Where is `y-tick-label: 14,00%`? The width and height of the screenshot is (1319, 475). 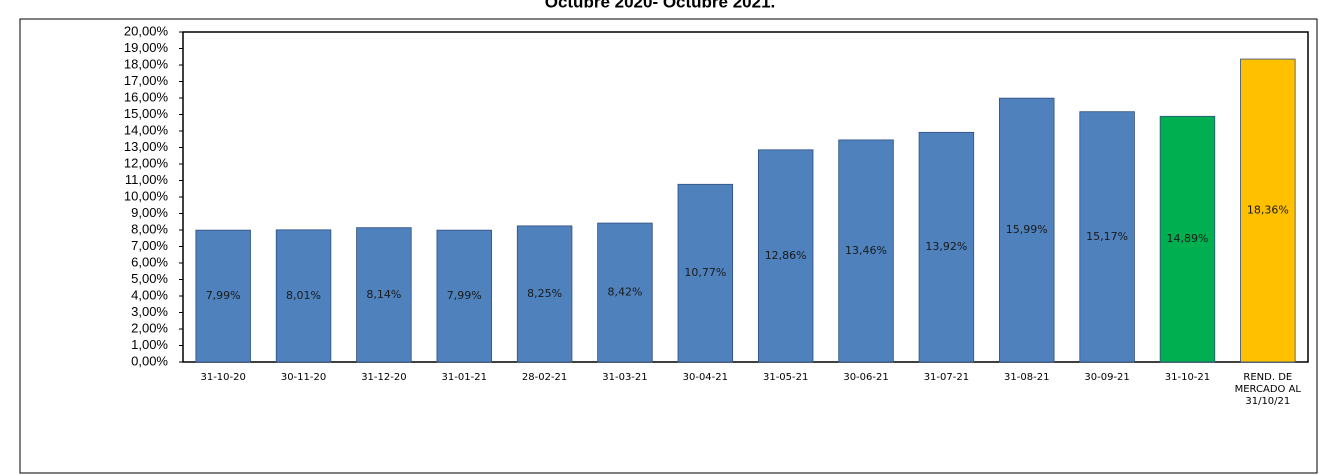
y-tick-label: 14,00% is located at coordinates (146, 129).